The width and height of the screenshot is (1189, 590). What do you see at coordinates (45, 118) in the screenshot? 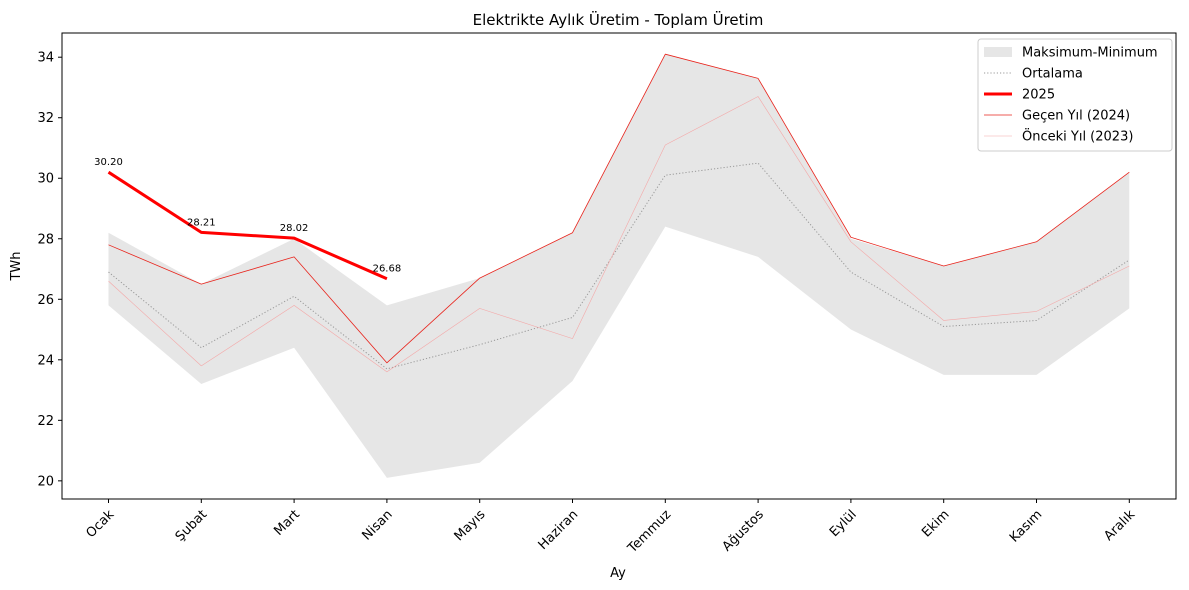
I see `y-tick-label: 32` at bounding box center [45, 118].